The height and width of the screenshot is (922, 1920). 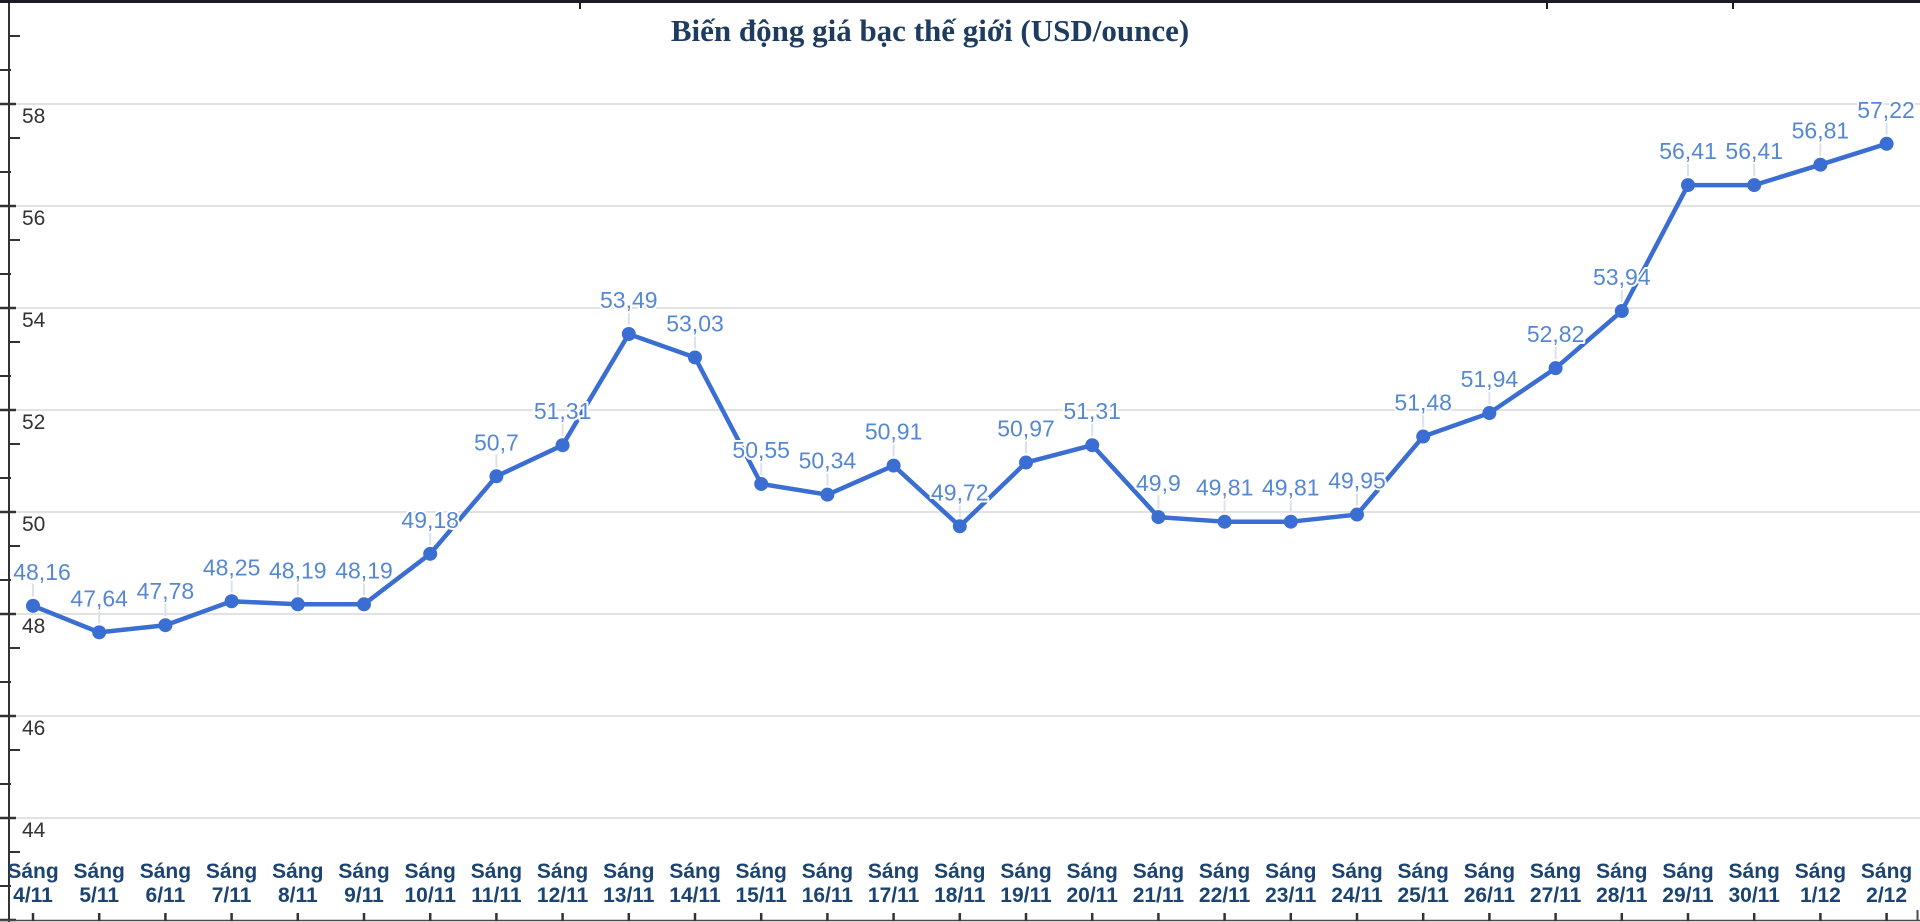 I want to click on x-axis-label: Sáng 12/11, so click(x=563, y=883).